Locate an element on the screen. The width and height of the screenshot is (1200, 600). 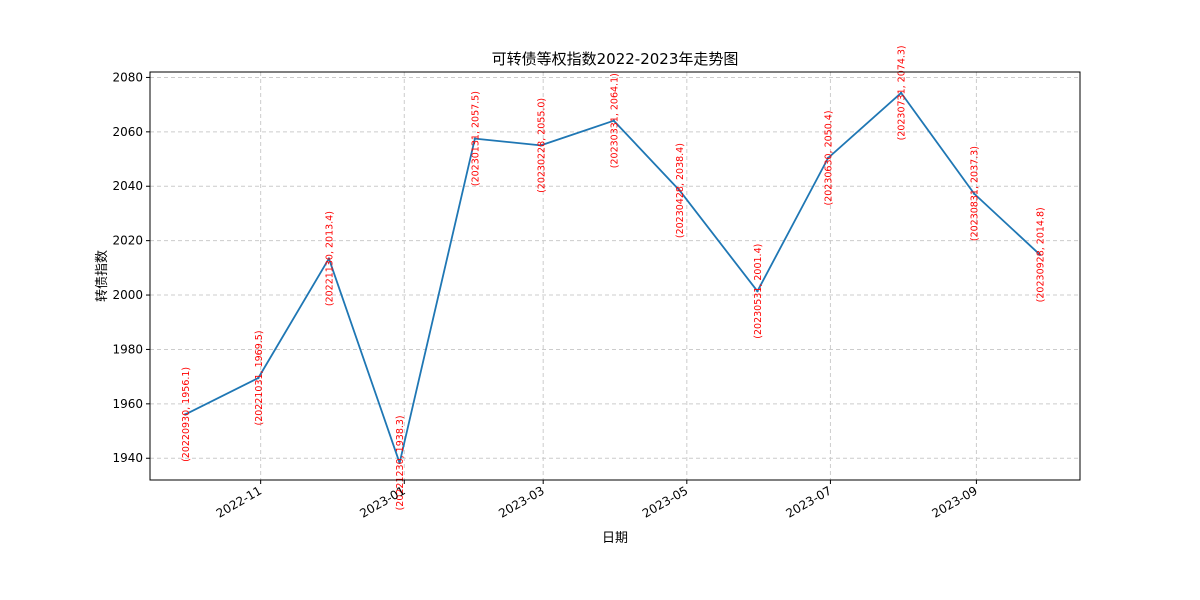
y-tick-label: 1940 is located at coordinates (127, 458).